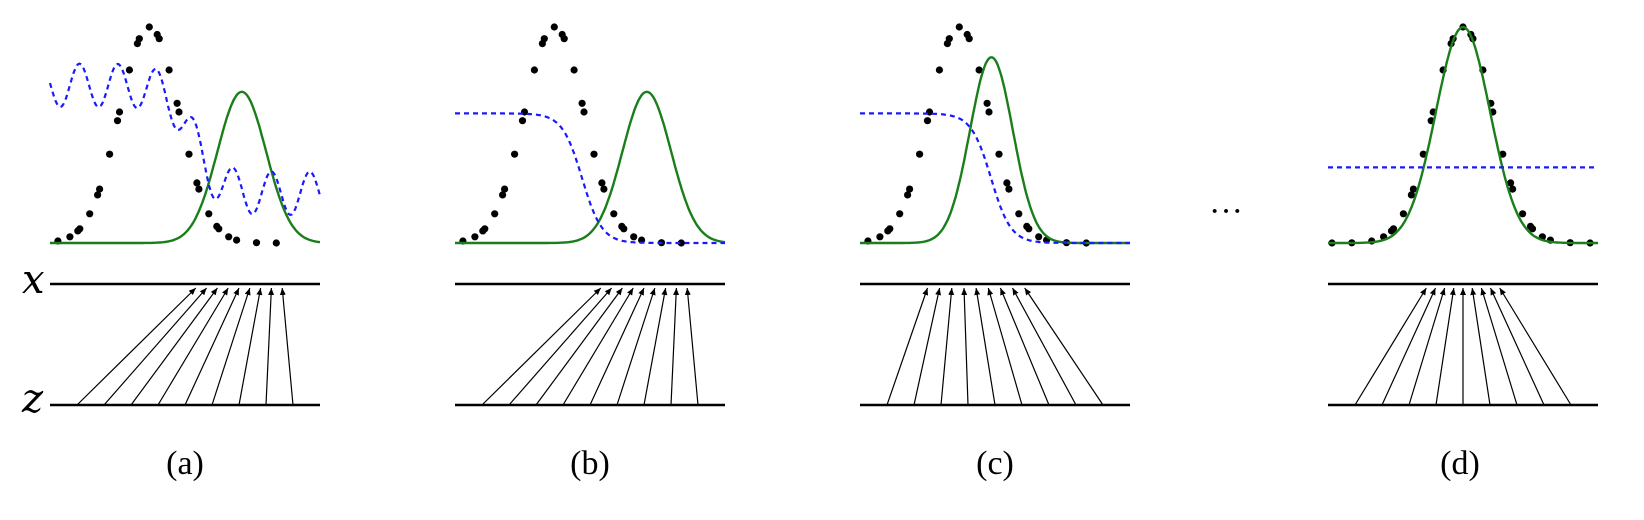 This screenshot has height=520, width=1644. I want to click on caption-c: (c), so click(995, 463).